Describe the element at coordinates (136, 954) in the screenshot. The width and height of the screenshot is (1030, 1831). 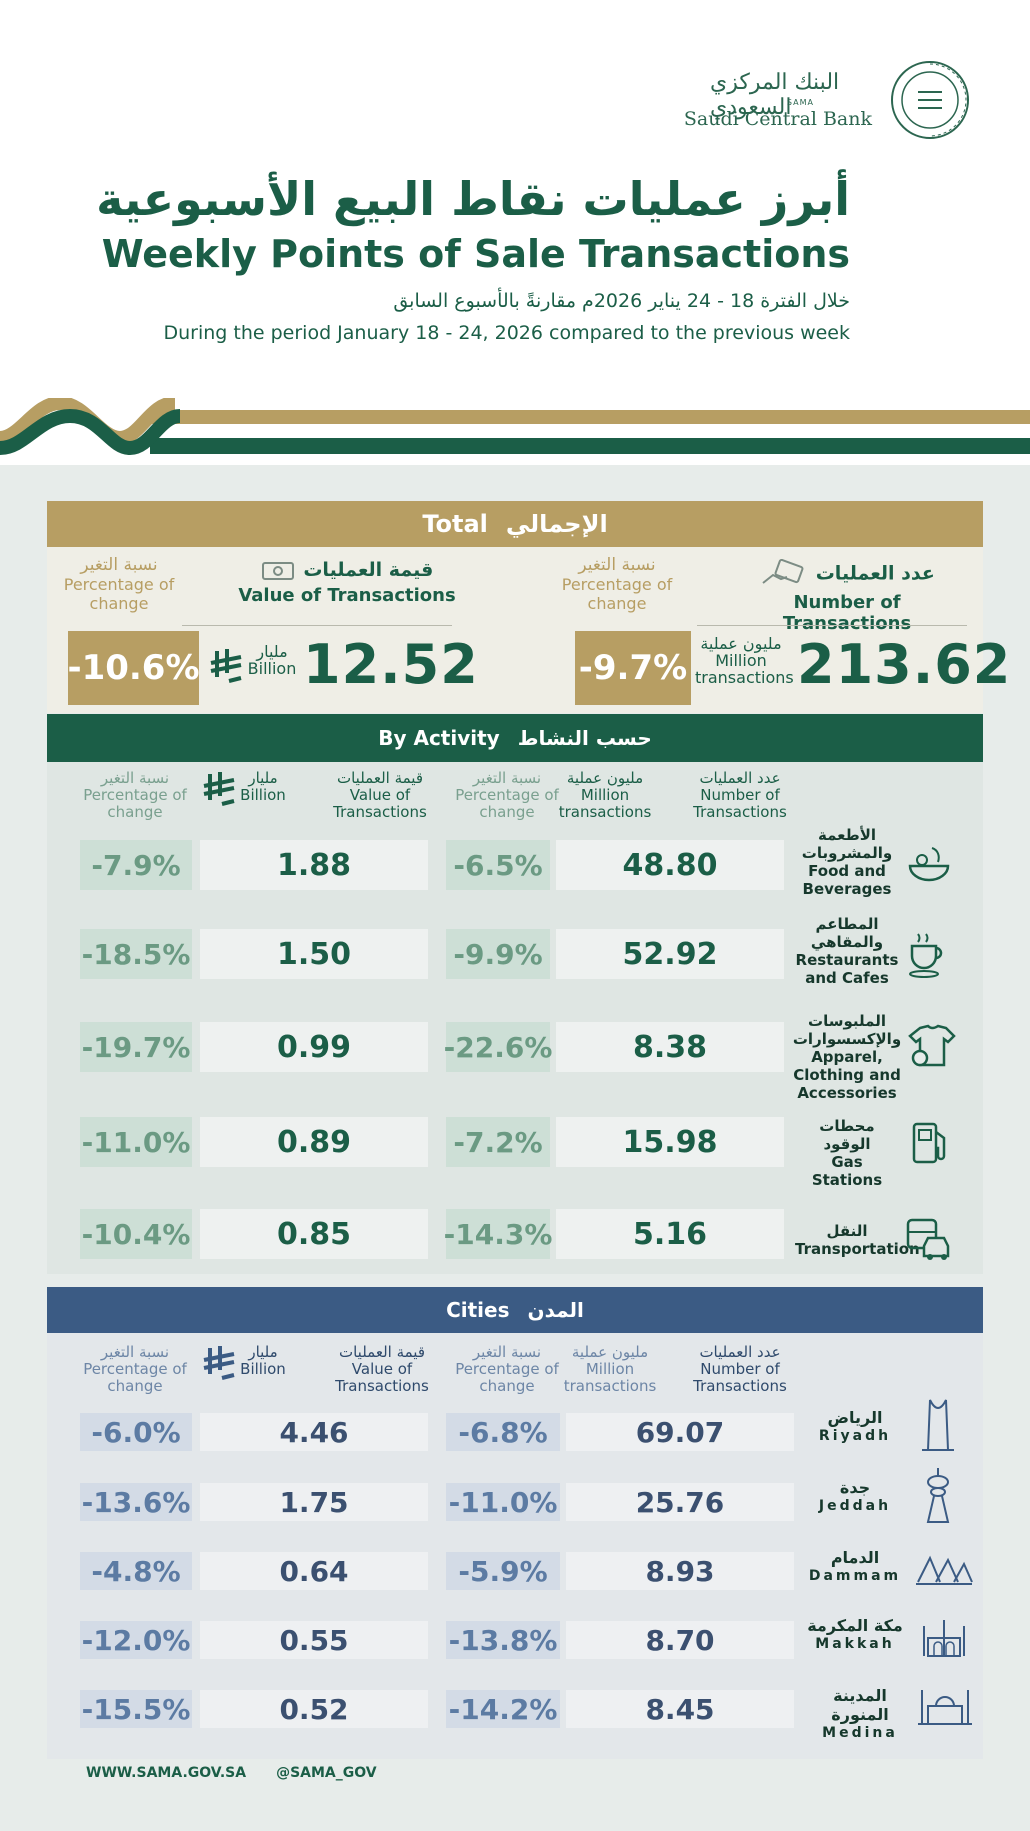
I see `restaurants-value-change: -18.5%` at that location.